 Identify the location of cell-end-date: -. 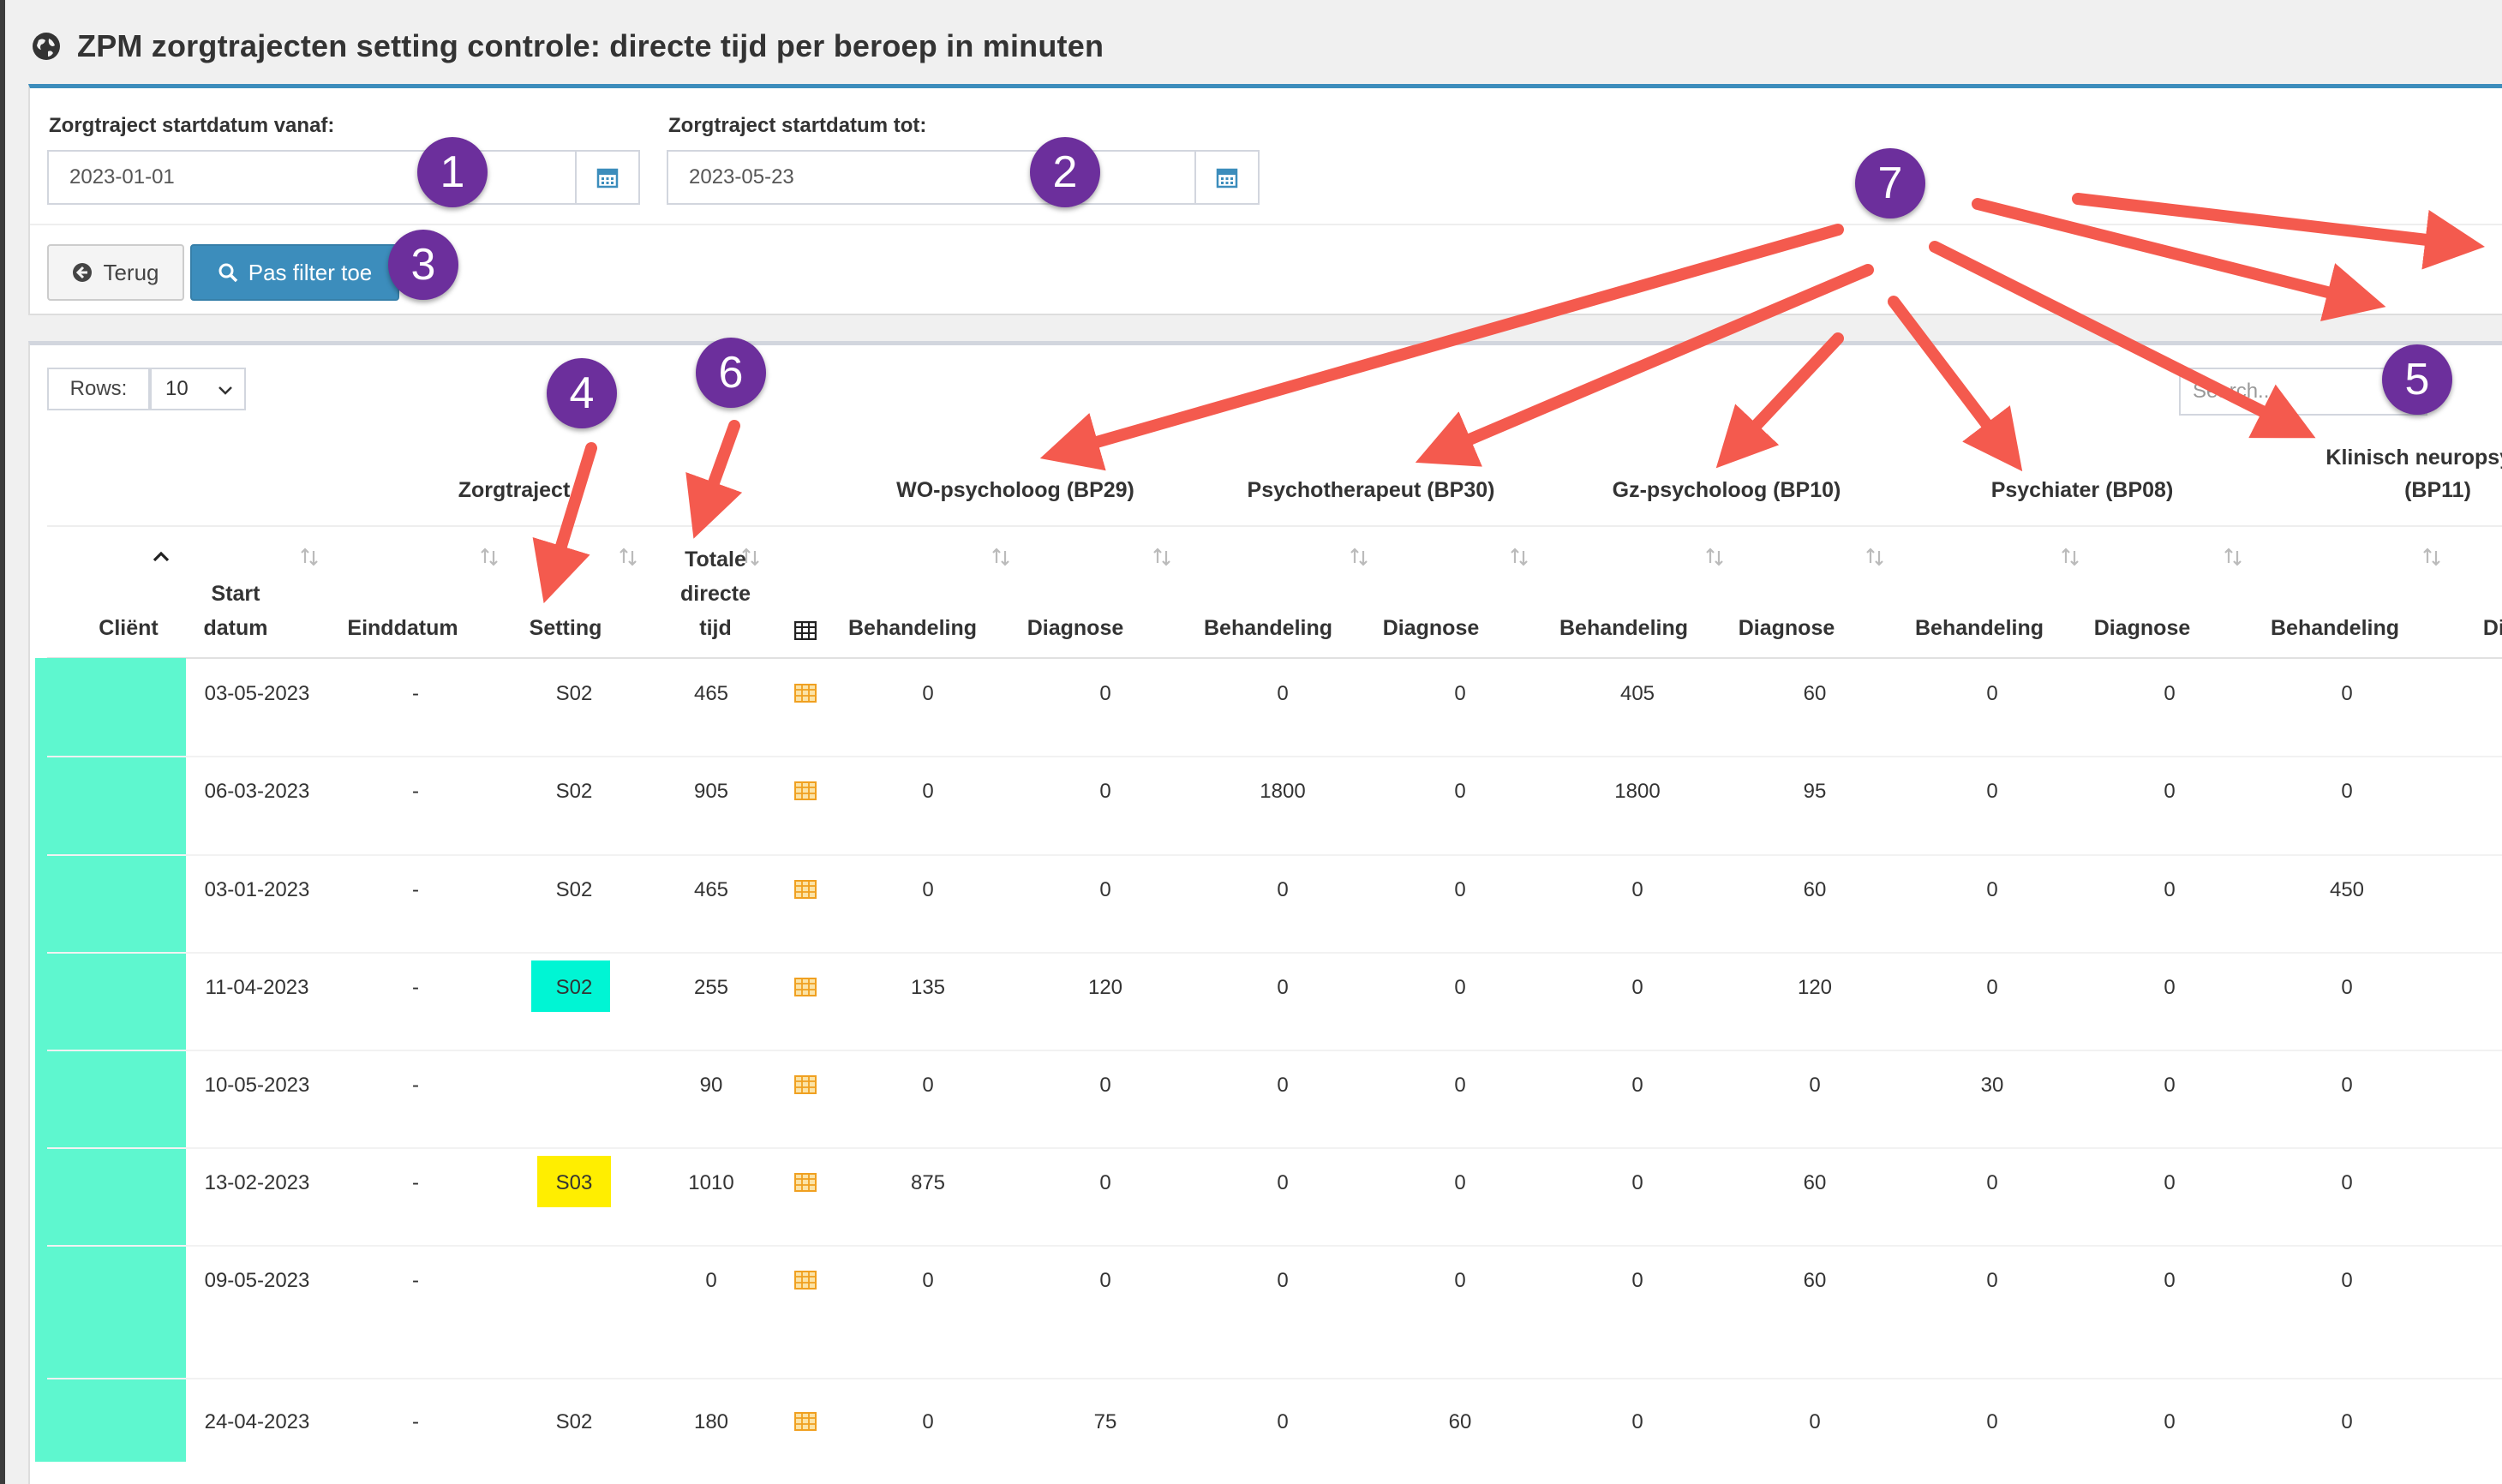
(415, 987).